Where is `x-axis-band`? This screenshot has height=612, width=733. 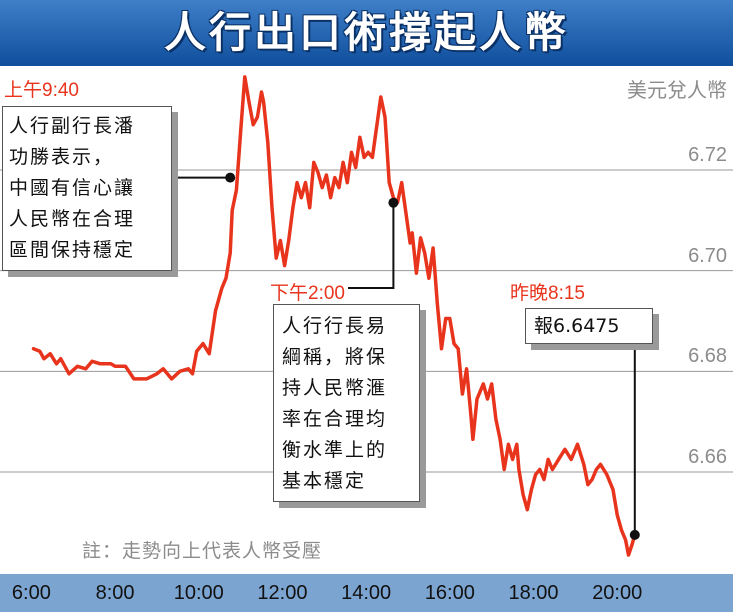
x-axis-band is located at coordinates (366, 593).